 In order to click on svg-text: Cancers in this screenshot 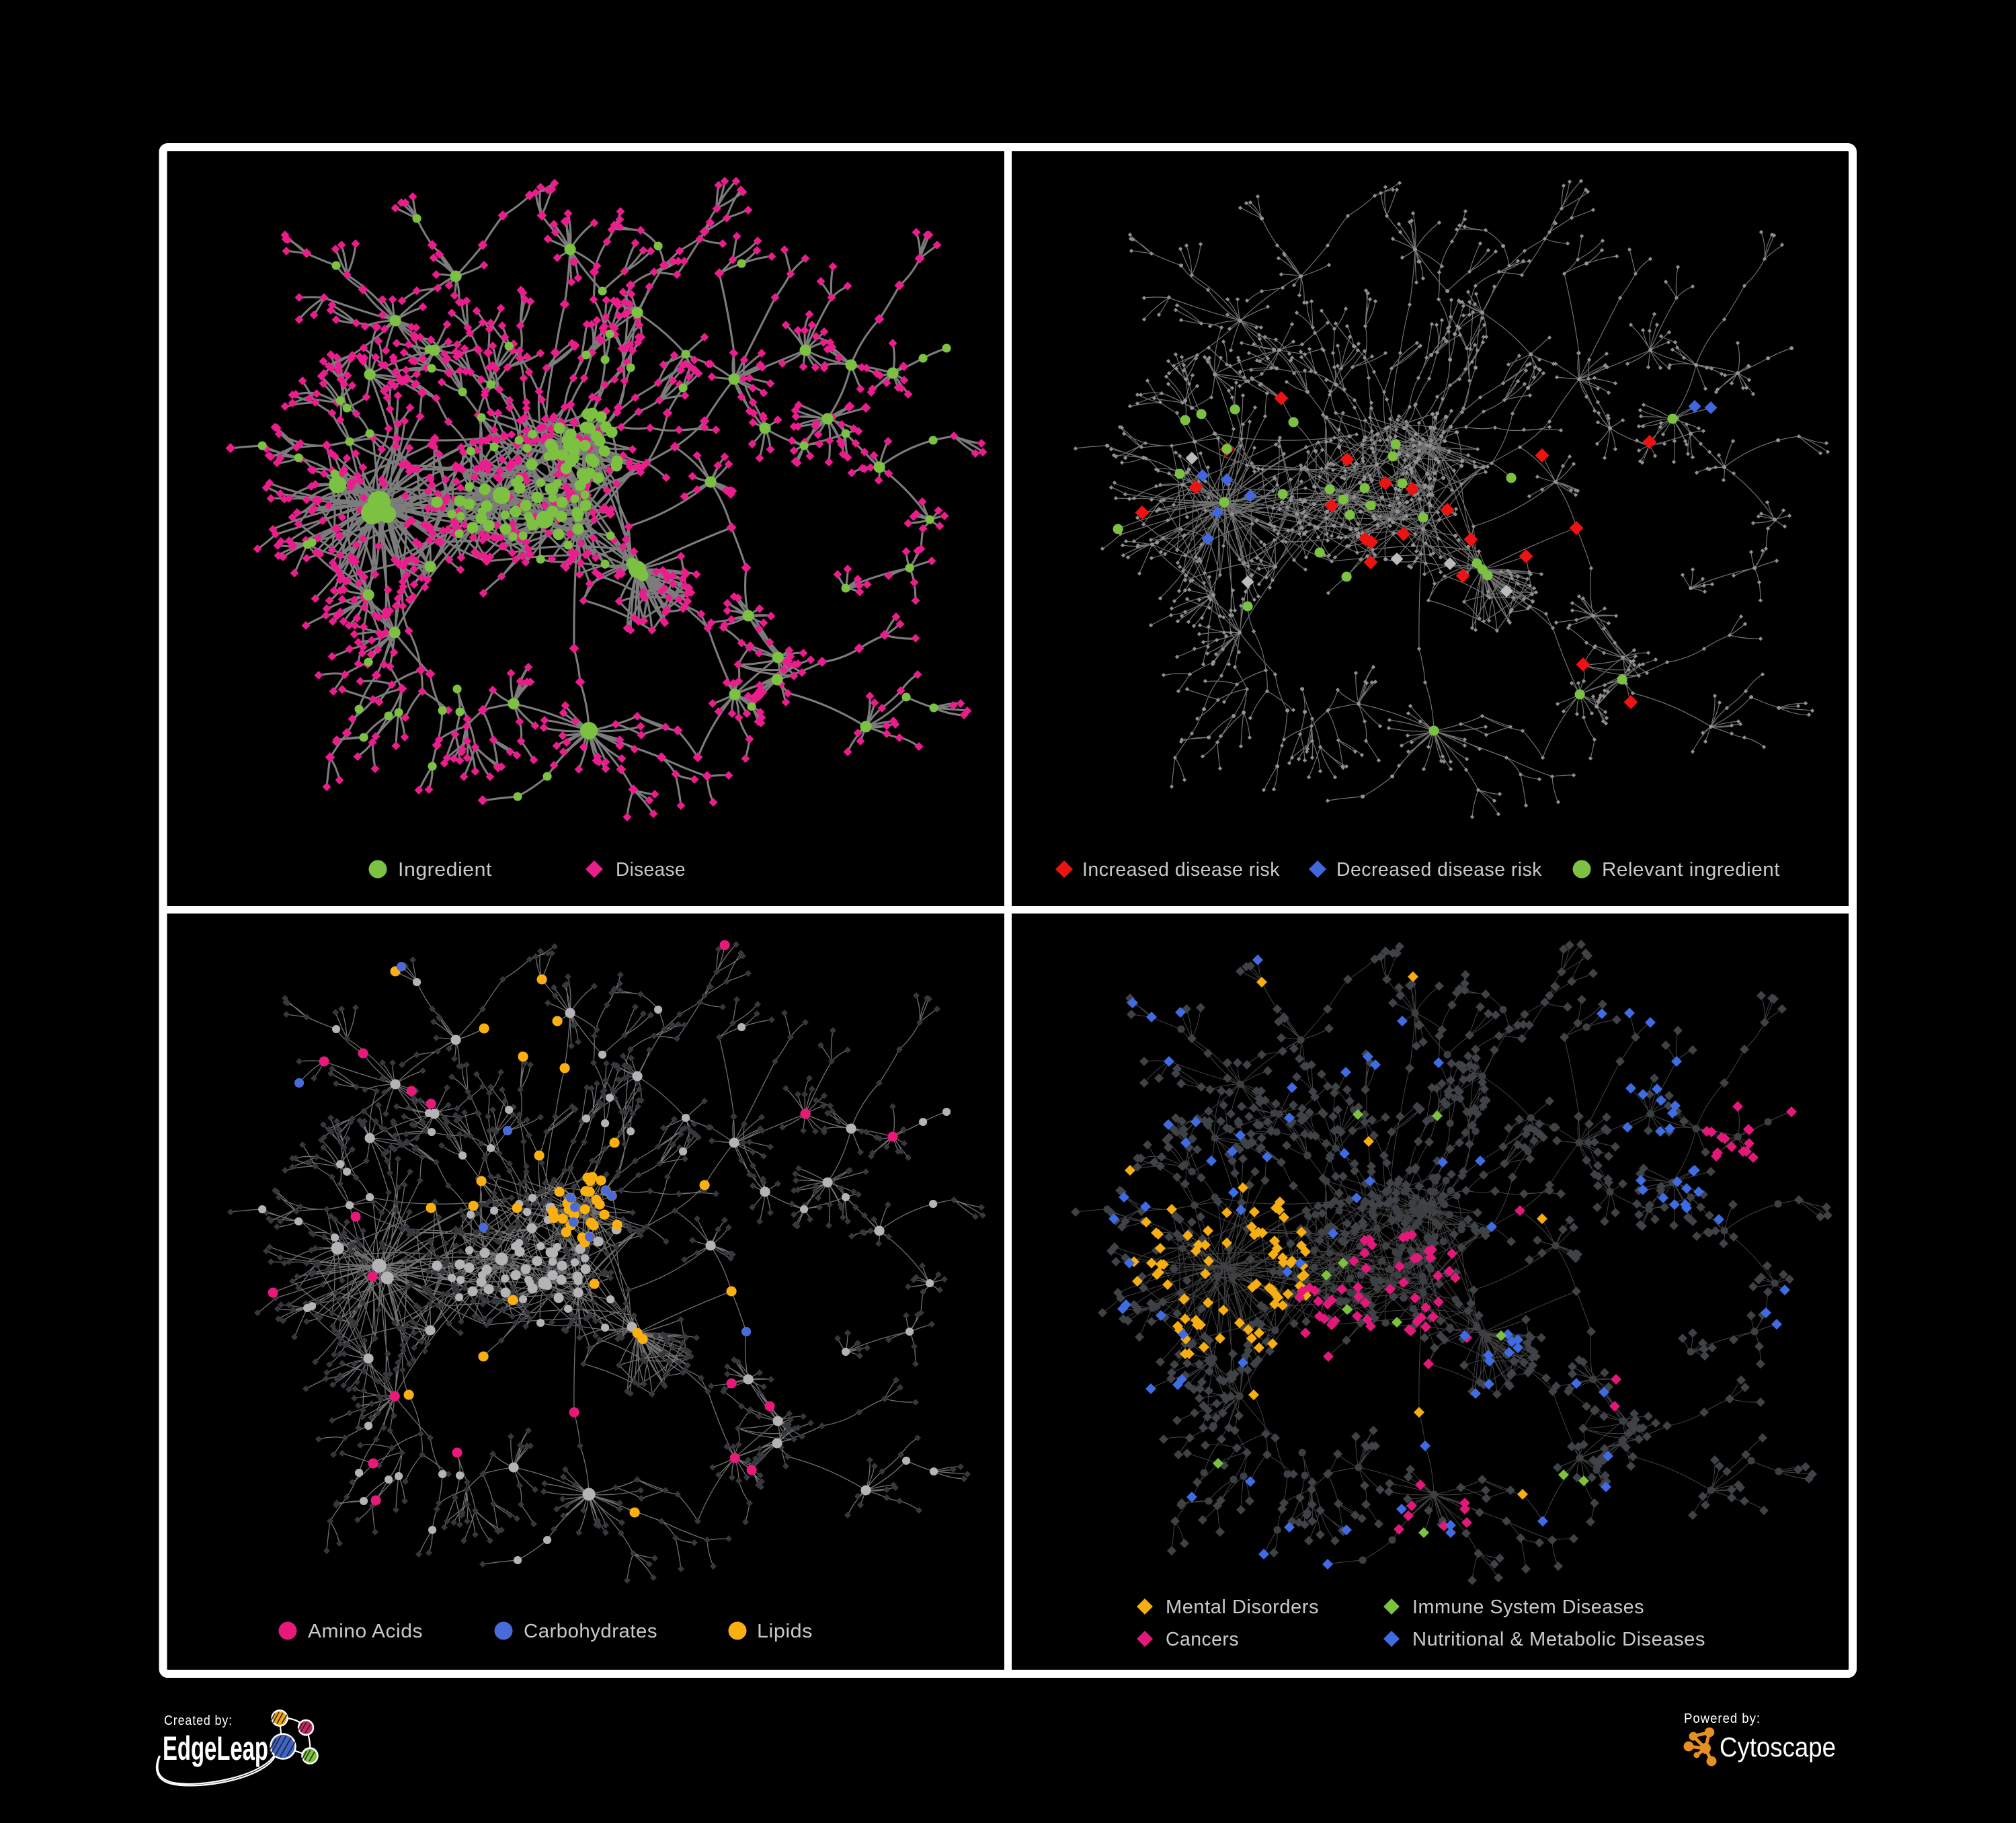, I will do `click(1202, 1640)`.